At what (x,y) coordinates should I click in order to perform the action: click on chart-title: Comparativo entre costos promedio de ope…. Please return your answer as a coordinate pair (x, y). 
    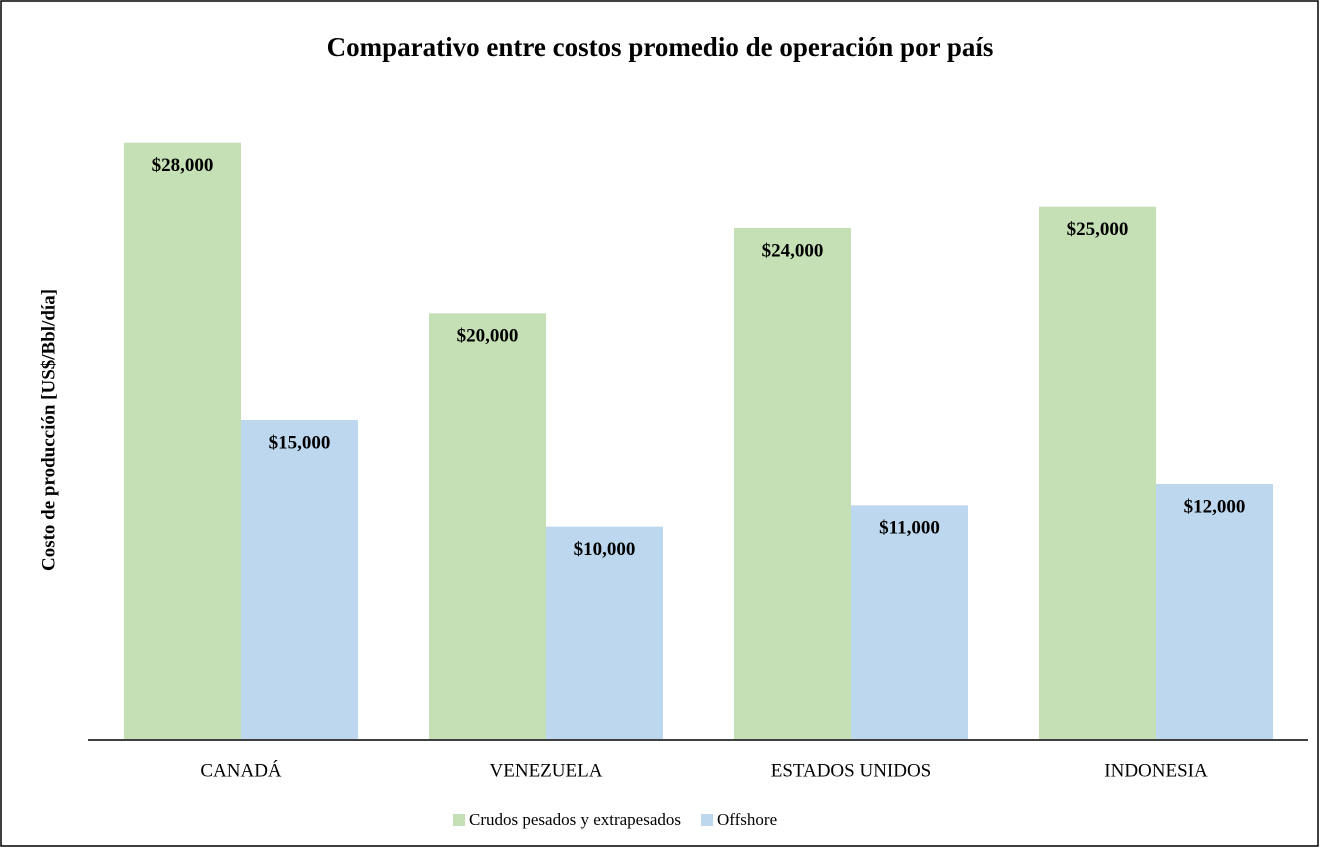
    Looking at the image, I should click on (660, 47).